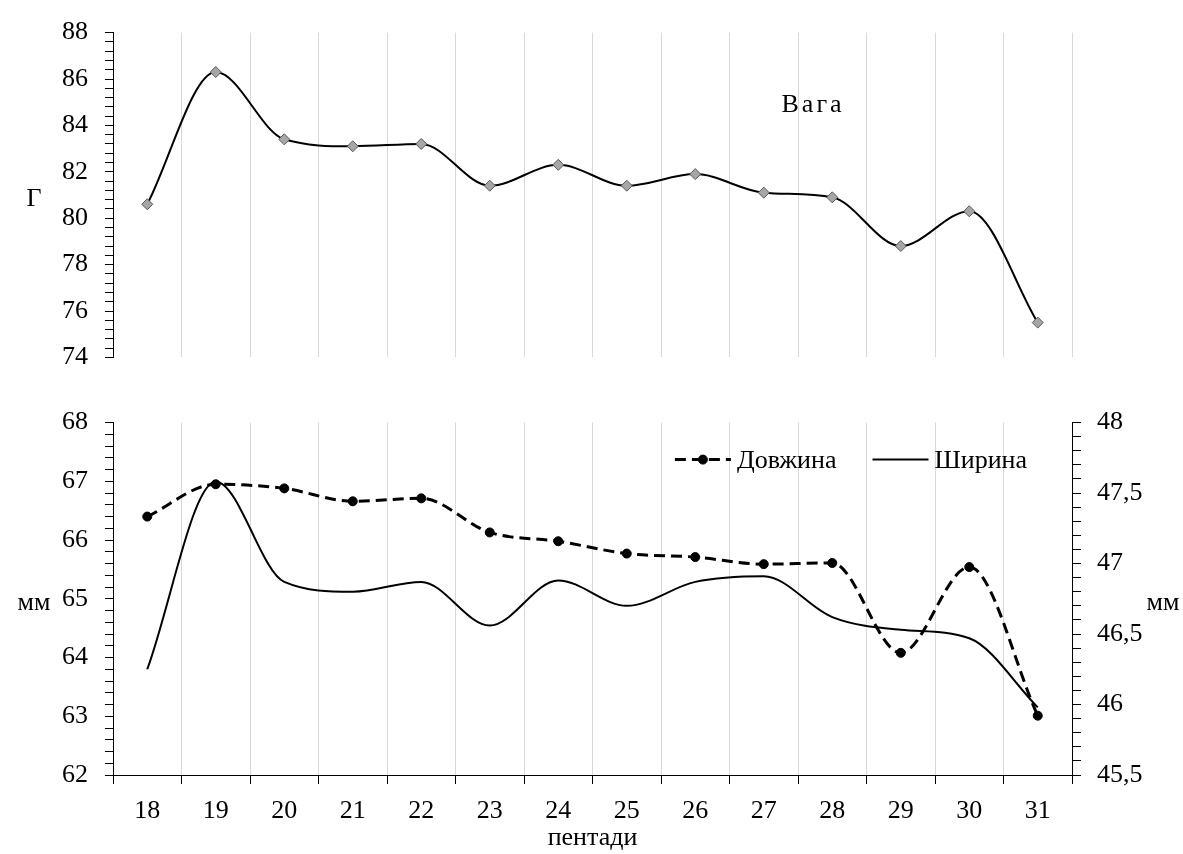  Describe the element at coordinates (1110, 421) in the screenshot. I see `y2-tick-label: 48` at that location.